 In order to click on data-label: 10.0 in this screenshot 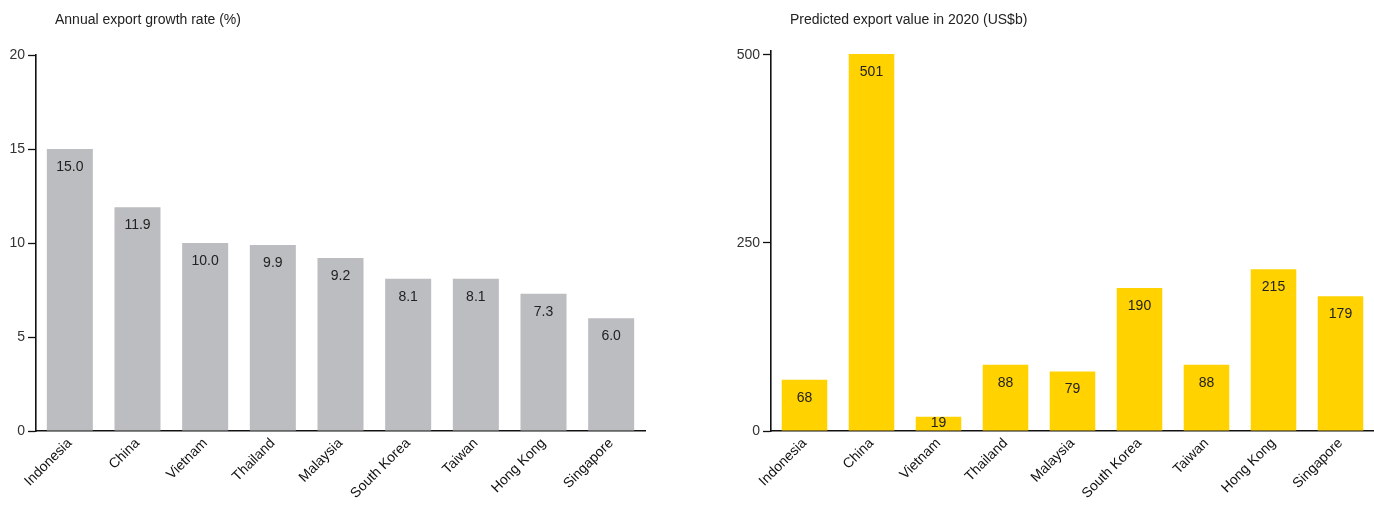, I will do `click(205, 259)`.